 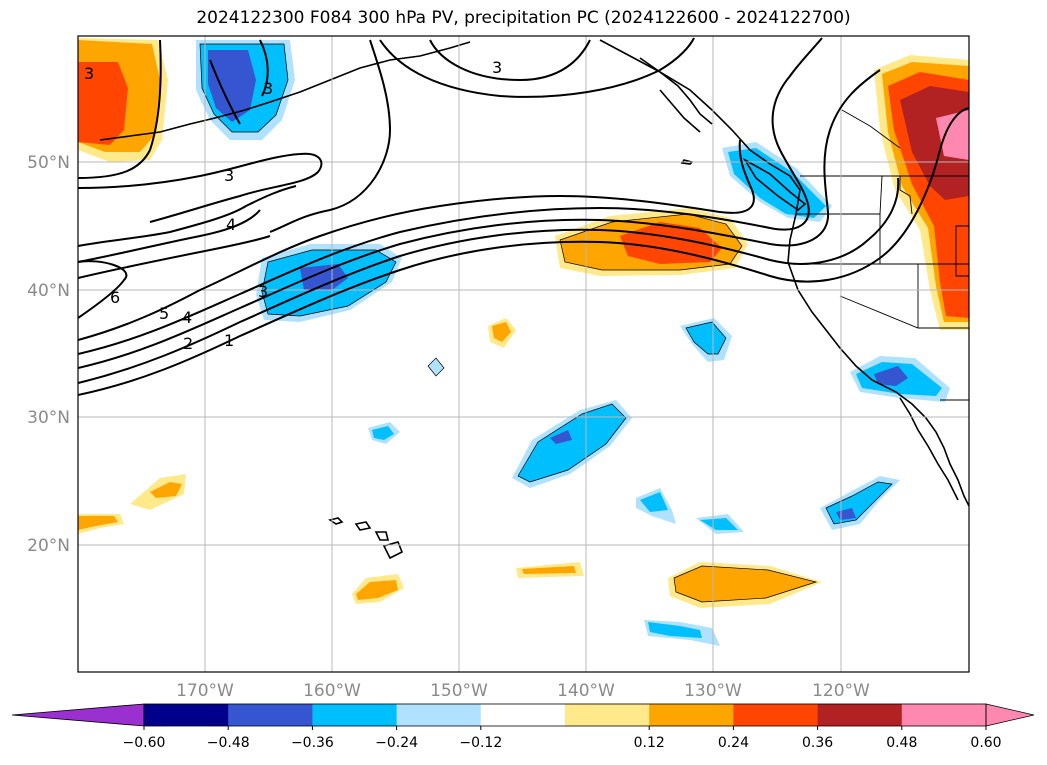 What do you see at coordinates (188, 343) in the screenshot?
I see `contour-label-2: 2` at bounding box center [188, 343].